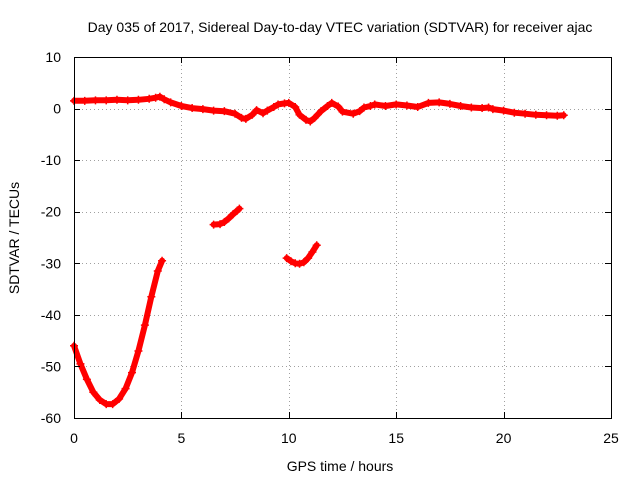 Image resolution: width=640 pixels, height=480 pixels. Describe the element at coordinates (51, 366) in the screenshot. I see `y-tick-label: -50` at that location.